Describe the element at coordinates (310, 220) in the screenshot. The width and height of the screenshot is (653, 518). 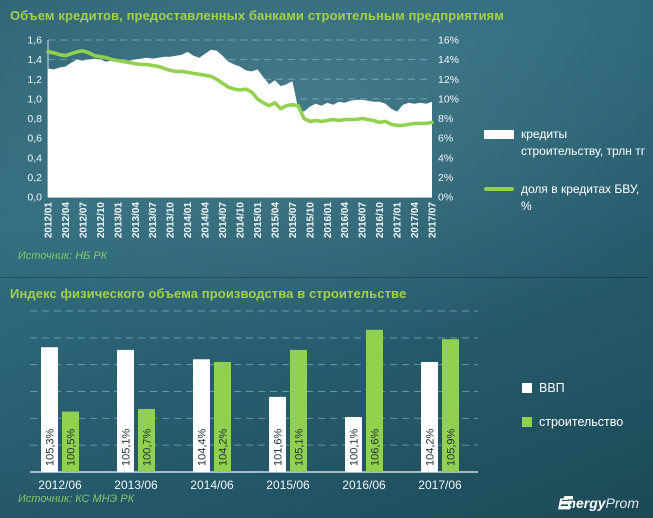
I see `svg-text: 2015/10` at that location.